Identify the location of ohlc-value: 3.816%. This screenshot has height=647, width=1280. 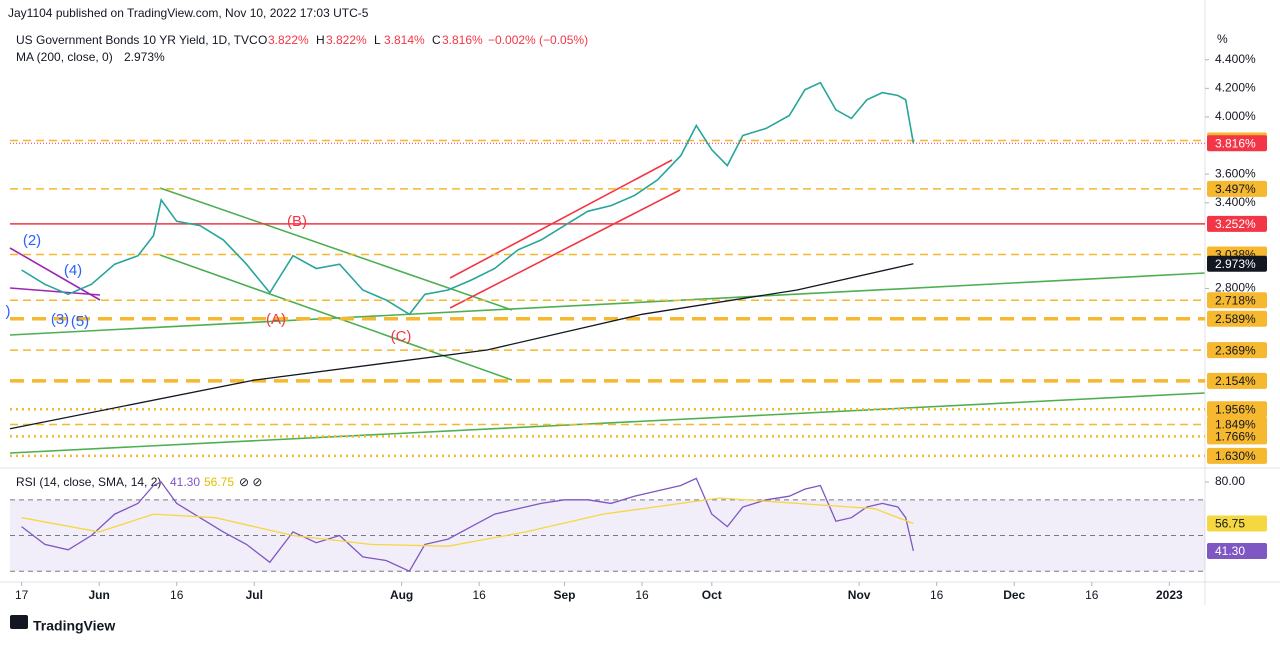
(462, 40).